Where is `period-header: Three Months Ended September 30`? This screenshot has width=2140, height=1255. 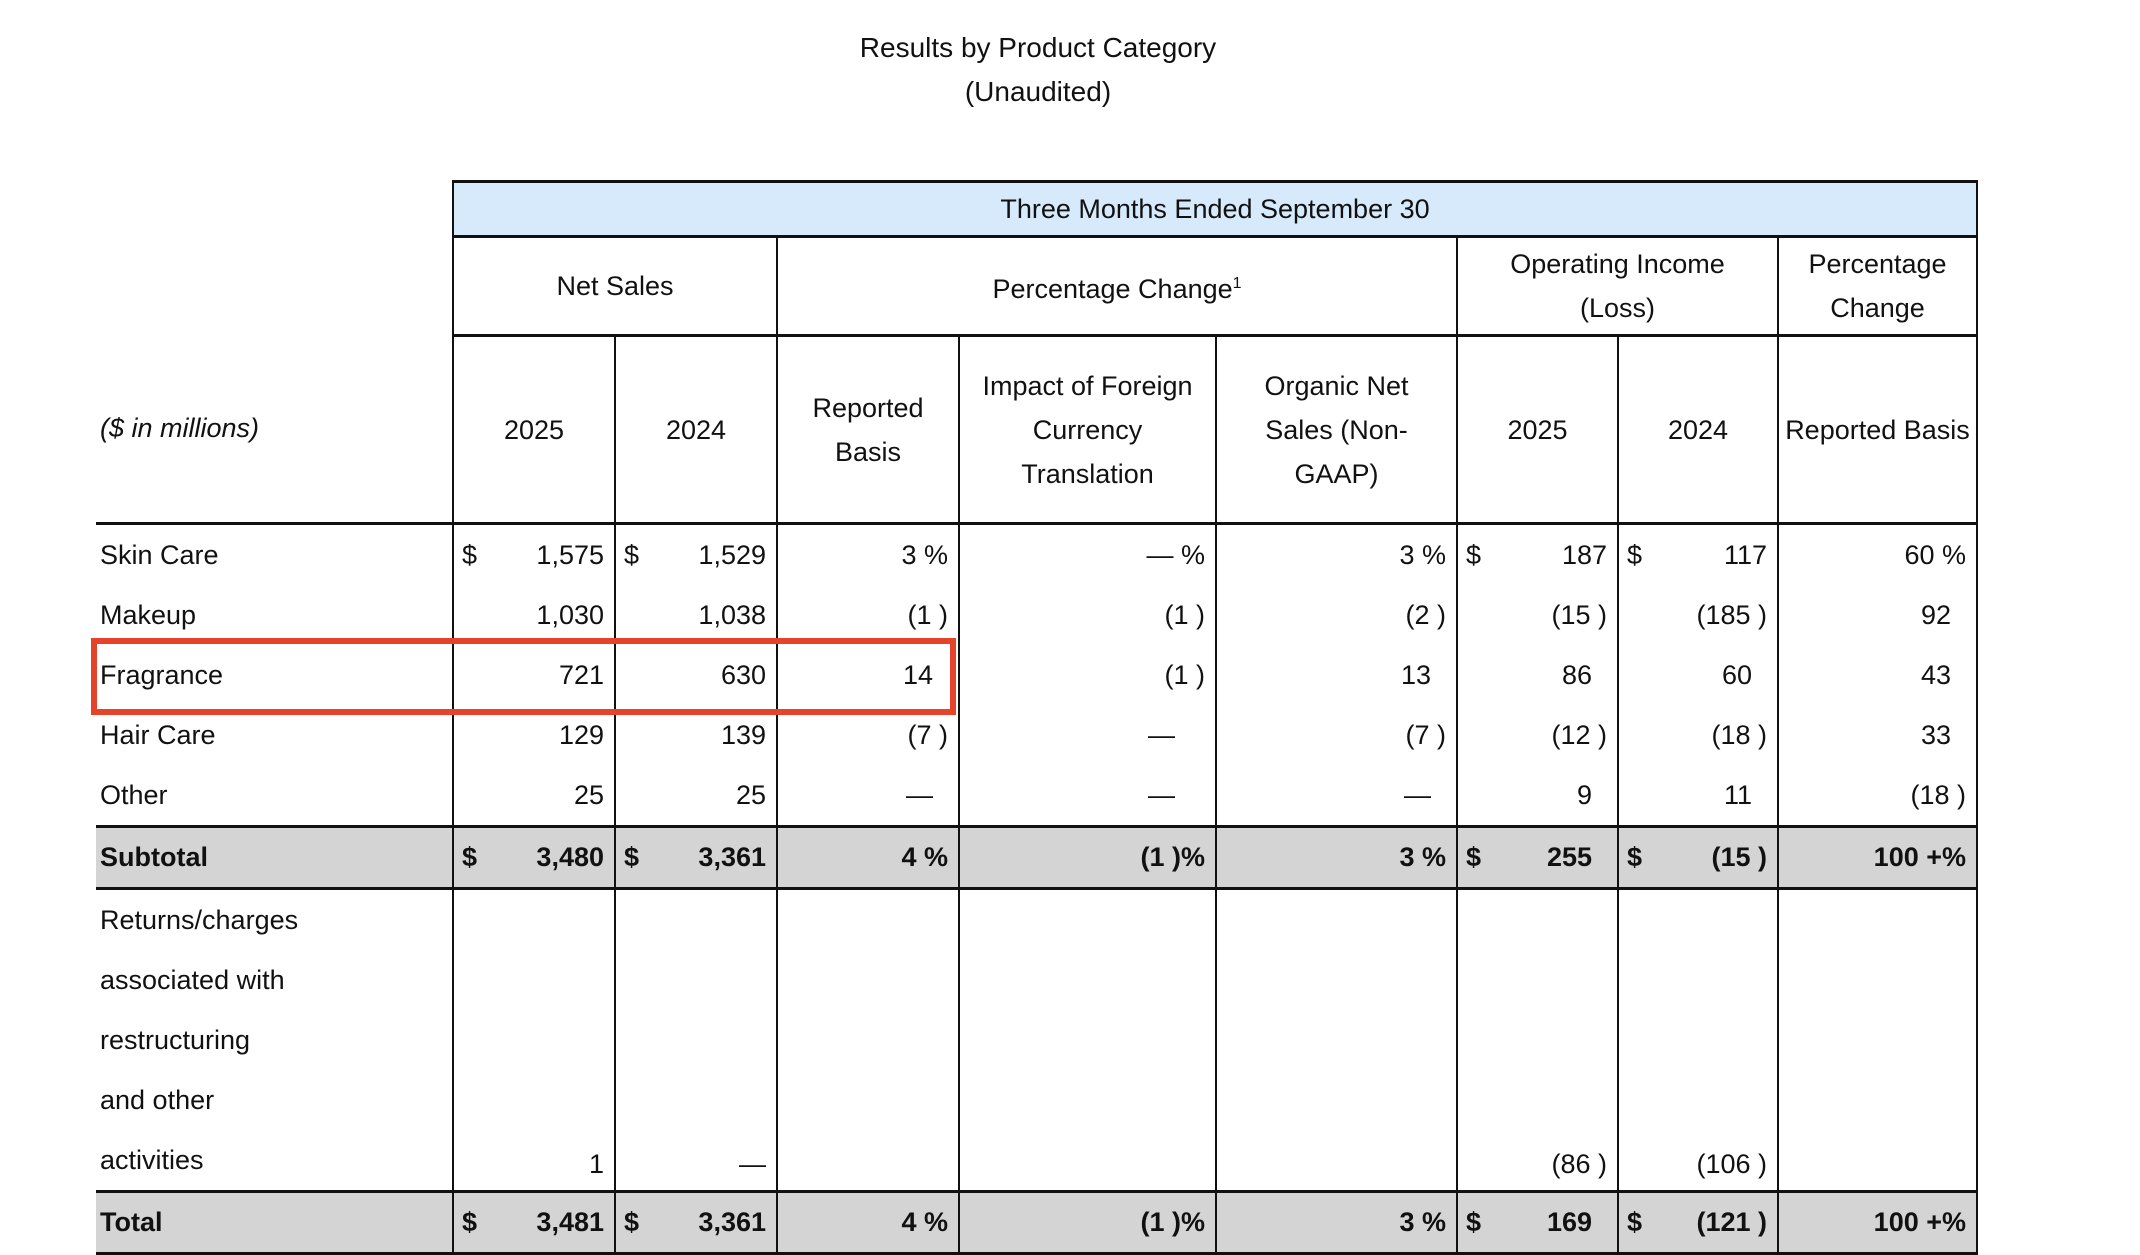
period-header: Three Months Ended September 30 is located at coordinates (1215, 209).